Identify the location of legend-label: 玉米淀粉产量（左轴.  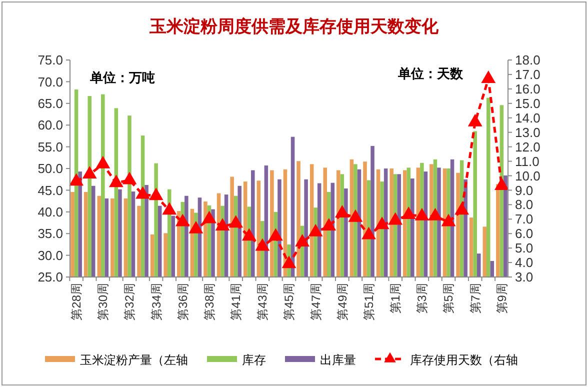
(134, 360).